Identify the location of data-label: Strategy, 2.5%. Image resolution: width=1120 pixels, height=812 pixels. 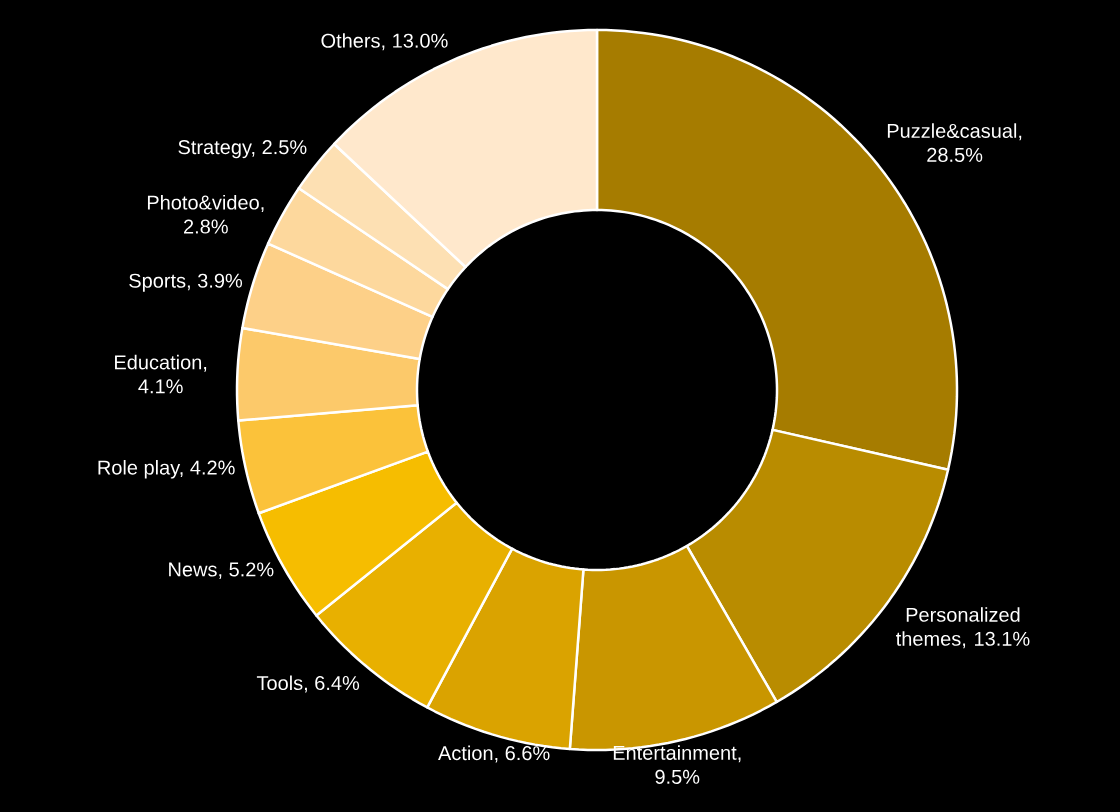
(242, 149).